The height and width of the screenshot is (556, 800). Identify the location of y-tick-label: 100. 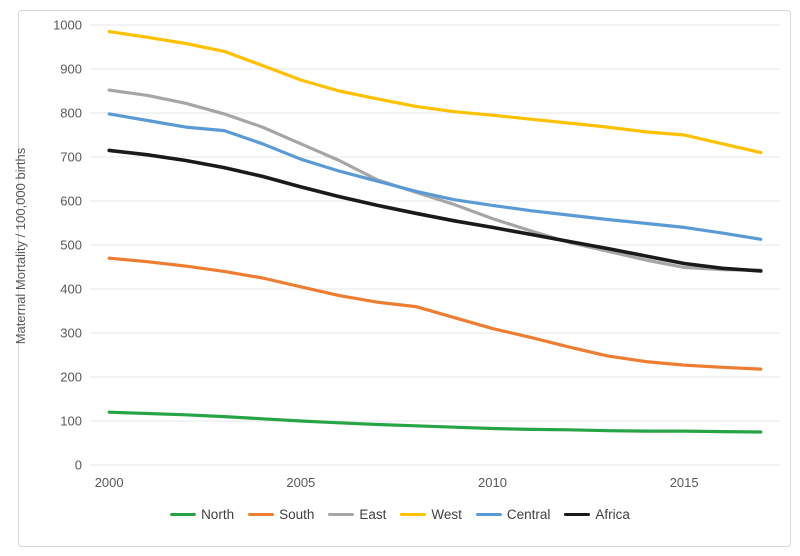
(71, 421).